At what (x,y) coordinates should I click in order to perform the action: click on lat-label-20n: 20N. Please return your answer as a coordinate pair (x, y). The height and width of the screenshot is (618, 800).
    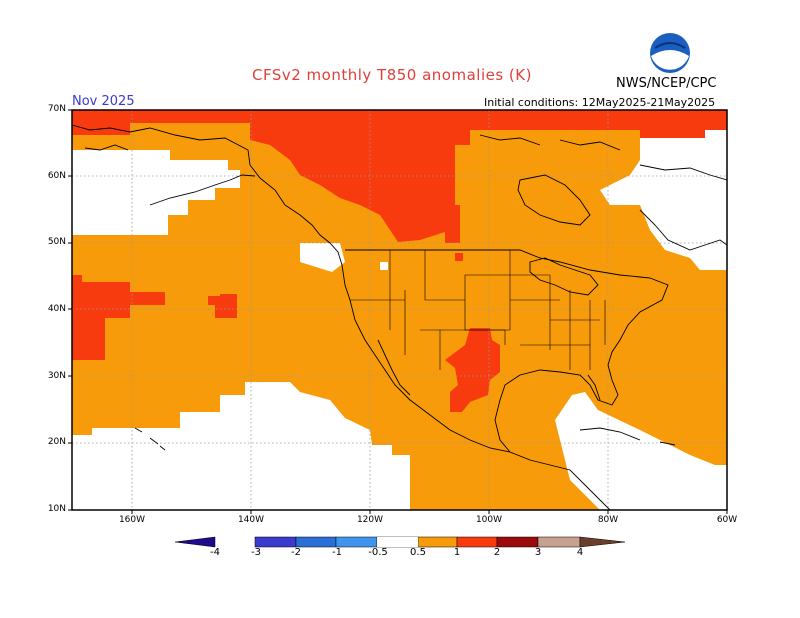
    Looking at the image, I should click on (56, 442).